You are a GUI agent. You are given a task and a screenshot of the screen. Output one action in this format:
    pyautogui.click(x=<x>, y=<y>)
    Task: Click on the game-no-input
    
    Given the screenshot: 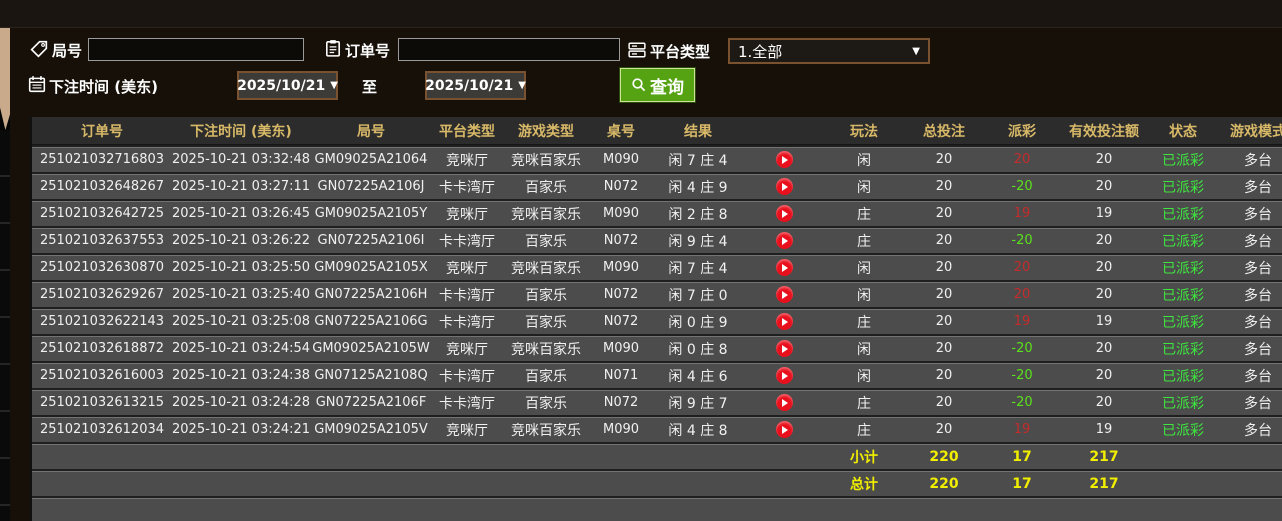 What is the action you would take?
    pyautogui.click(x=196, y=49)
    